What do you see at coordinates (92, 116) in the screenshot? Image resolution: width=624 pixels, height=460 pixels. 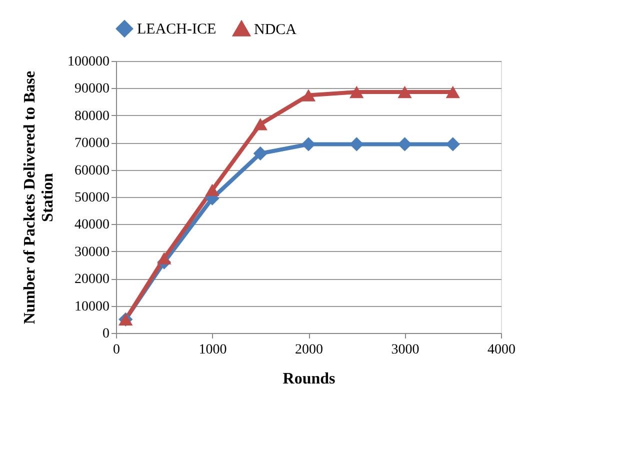 I see `y-tick-label: 80000` at bounding box center [92, 116].